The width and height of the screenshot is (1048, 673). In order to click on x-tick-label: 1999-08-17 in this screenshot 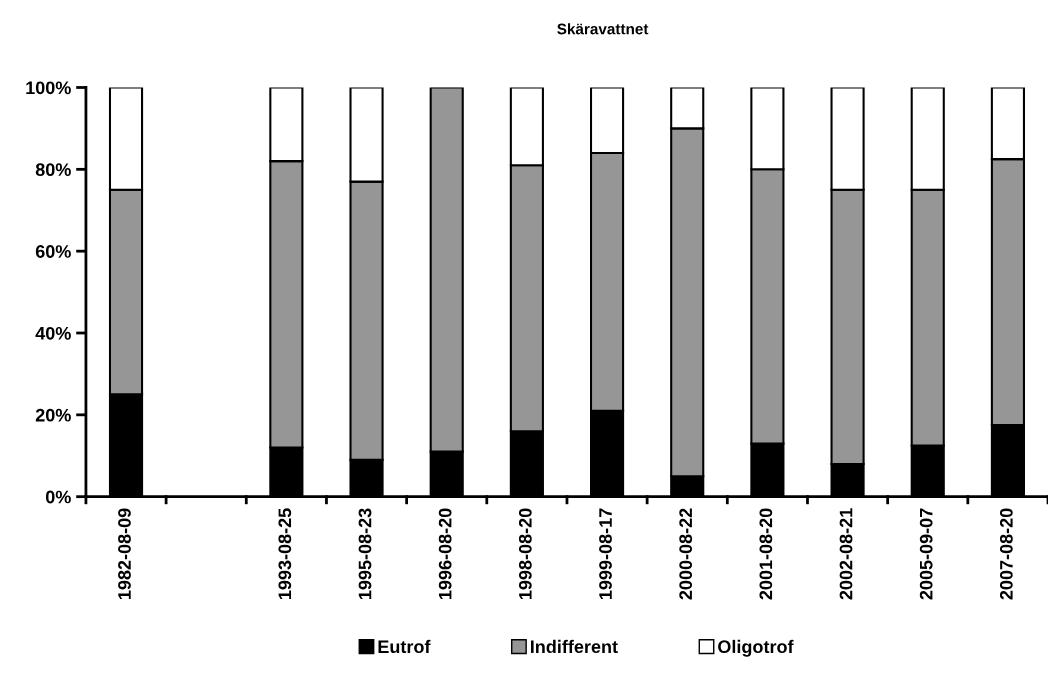, I will do `click(605, 553)`.